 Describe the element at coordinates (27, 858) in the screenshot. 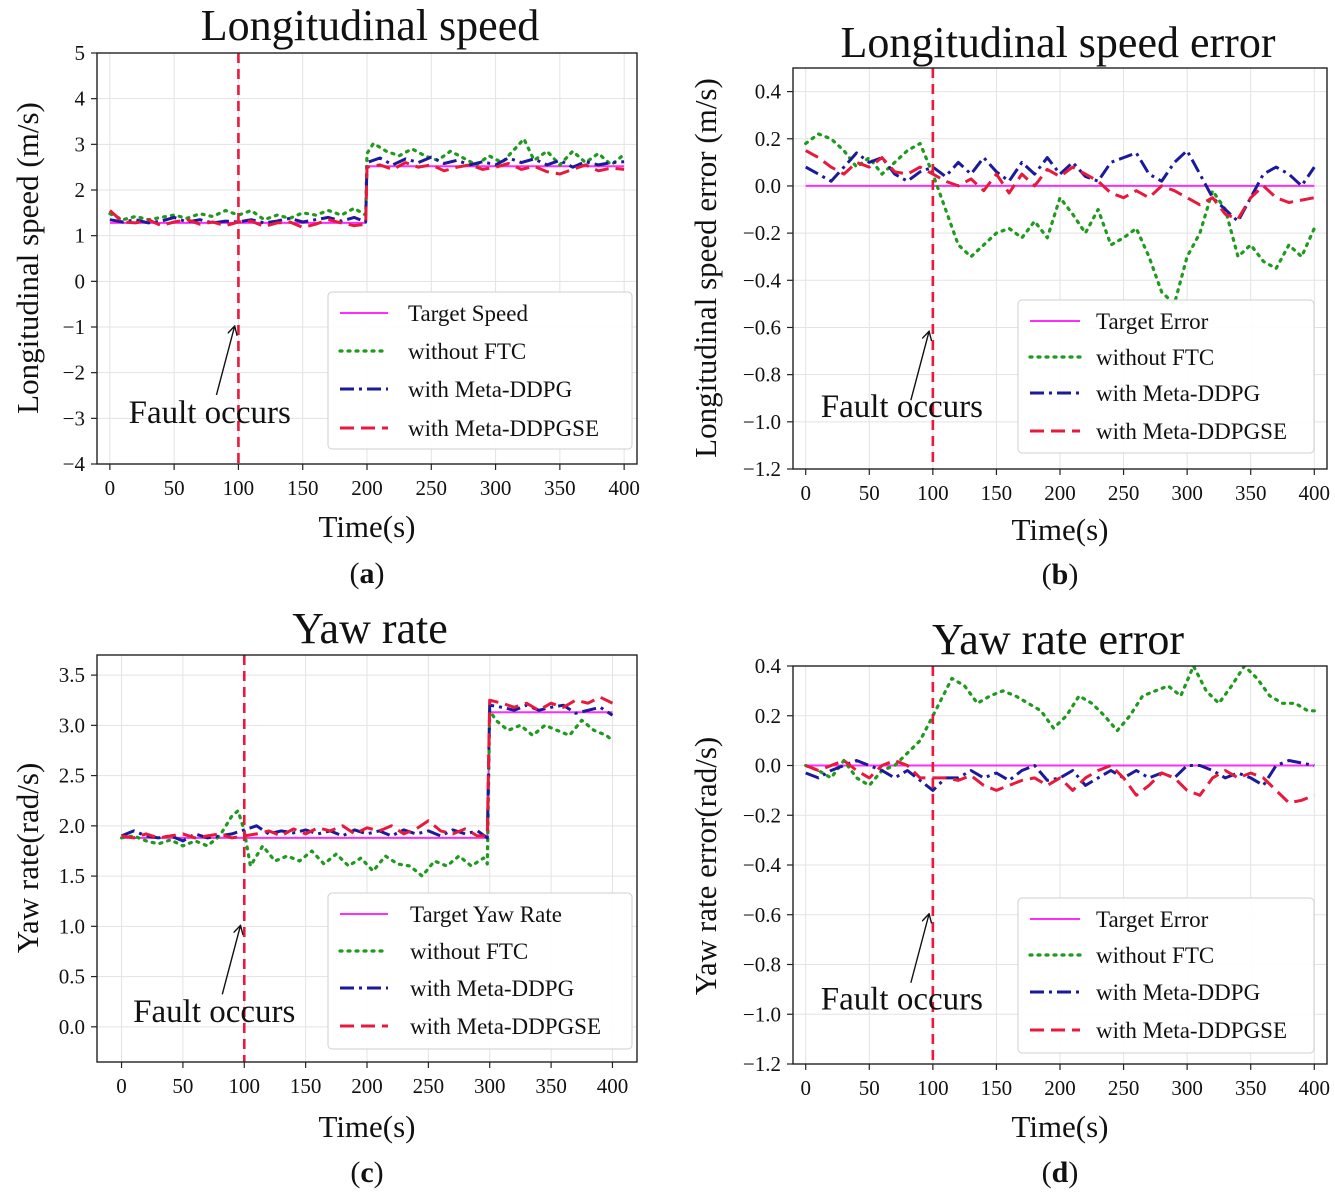

I see `y-axis-label: Yaw rate(rad/s)` at that location.